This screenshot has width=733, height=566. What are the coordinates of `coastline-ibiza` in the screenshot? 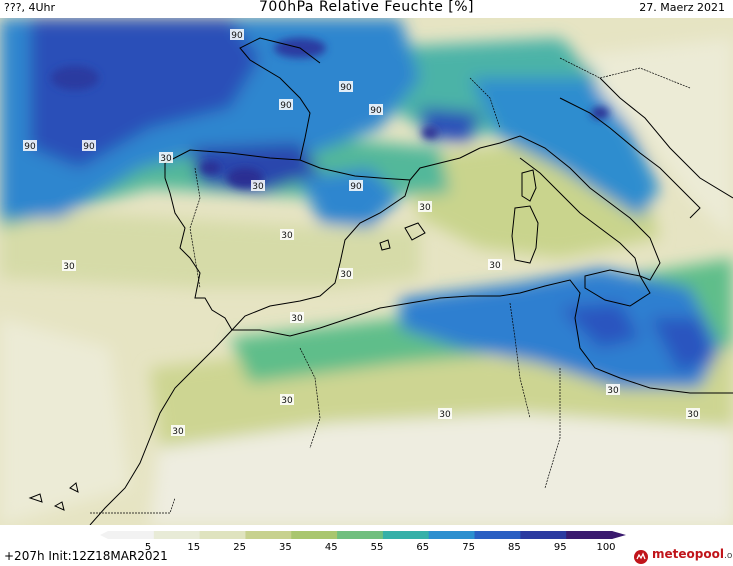 It's located at (385, 245).